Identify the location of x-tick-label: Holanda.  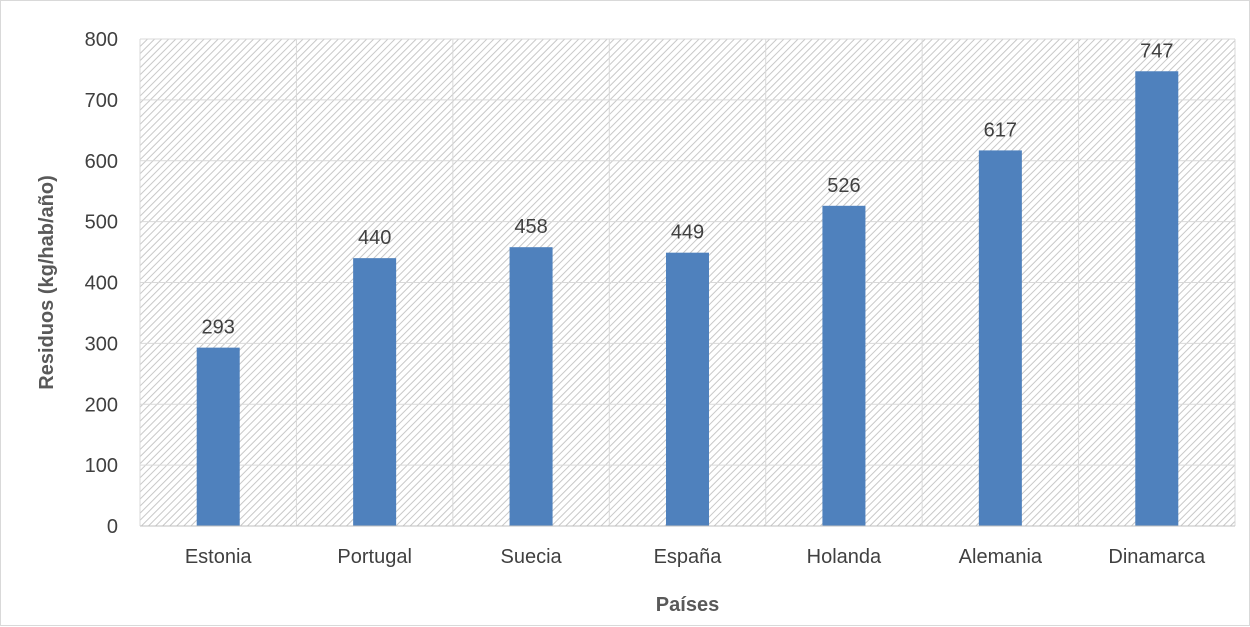
(844, 557).